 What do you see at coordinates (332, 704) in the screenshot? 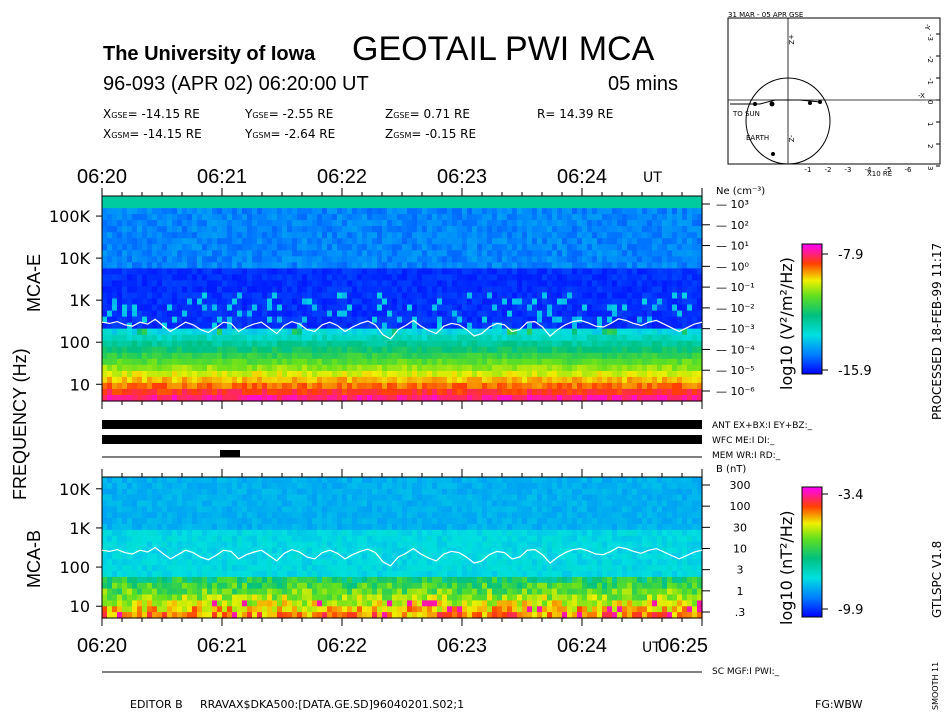
I see `footer-path: RRAVAX$DKA500:[DATA.GE.SD]96040201.S02;1` at bounding box center [332, 704].